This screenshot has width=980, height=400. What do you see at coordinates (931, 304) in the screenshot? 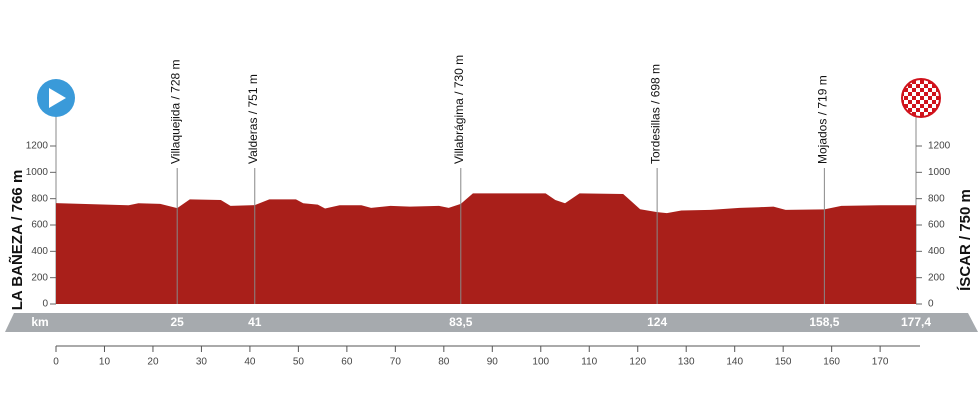
I see `y-tick-label-right: 0` at bounding box center [931, 304].